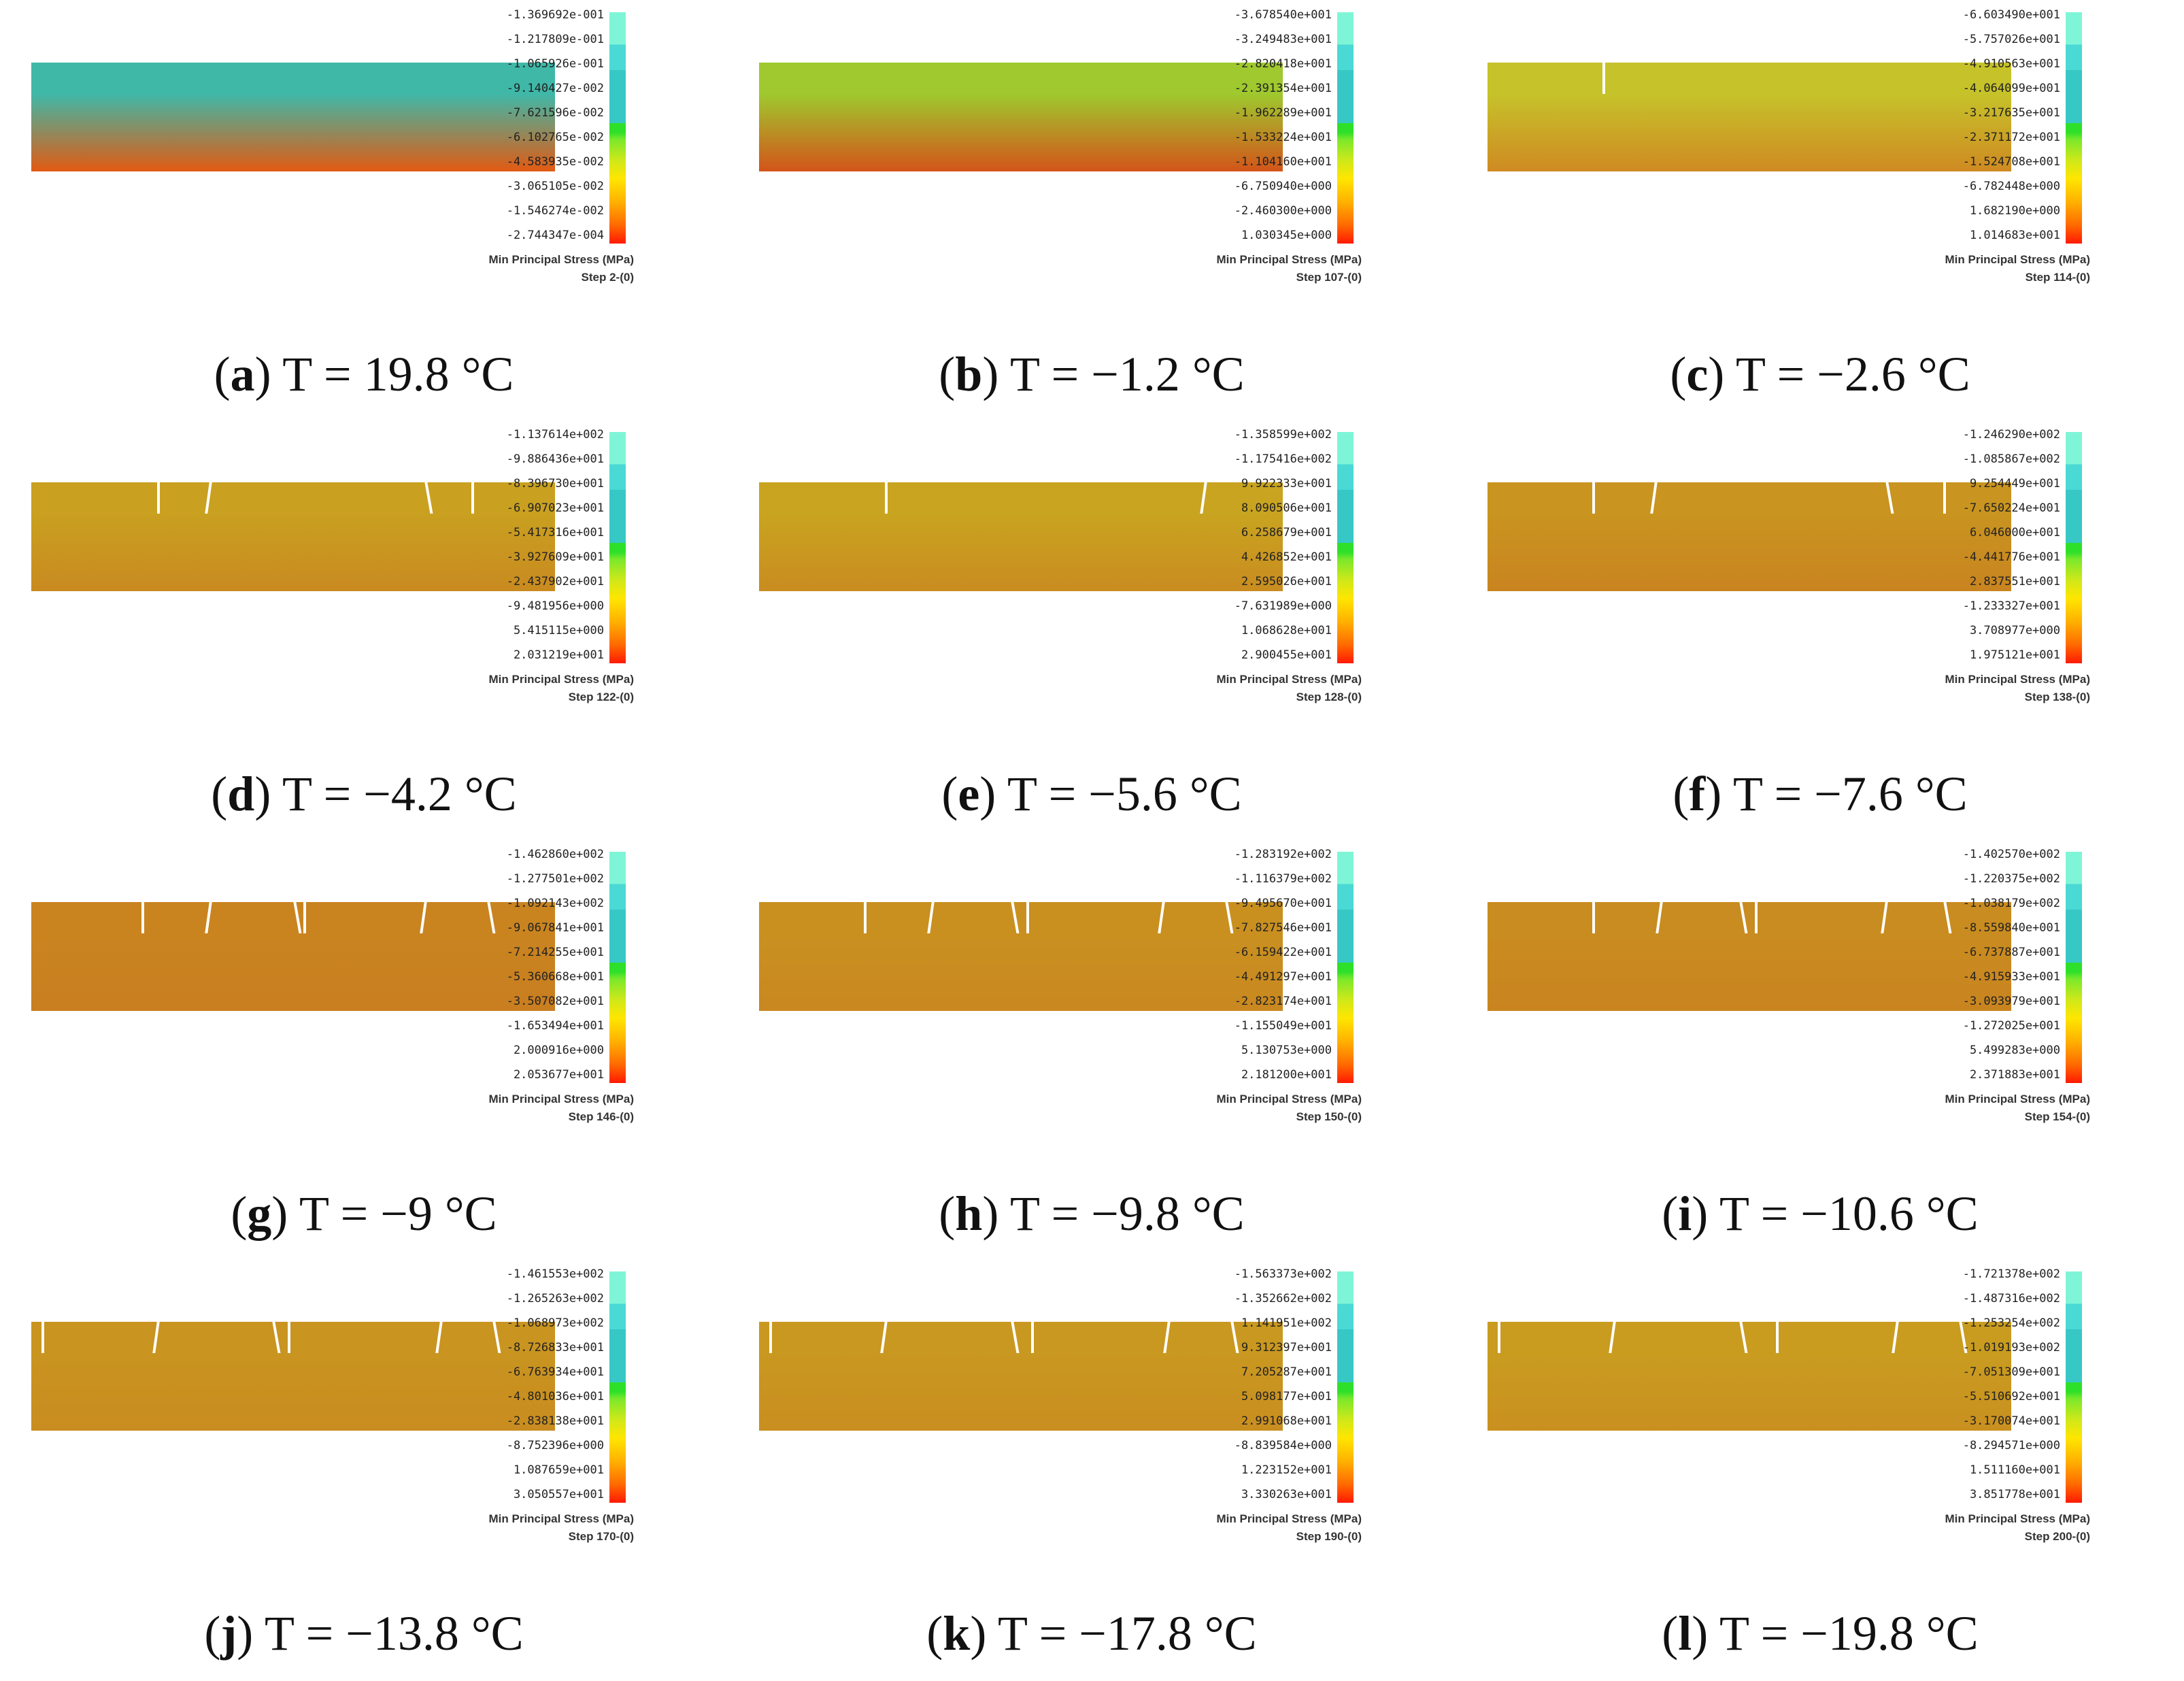 Image resolution: width=2184 pixels, height=1681 pixels. I want to click on legend-tick-label: 2.181200e+001, so click(1286, 1075).